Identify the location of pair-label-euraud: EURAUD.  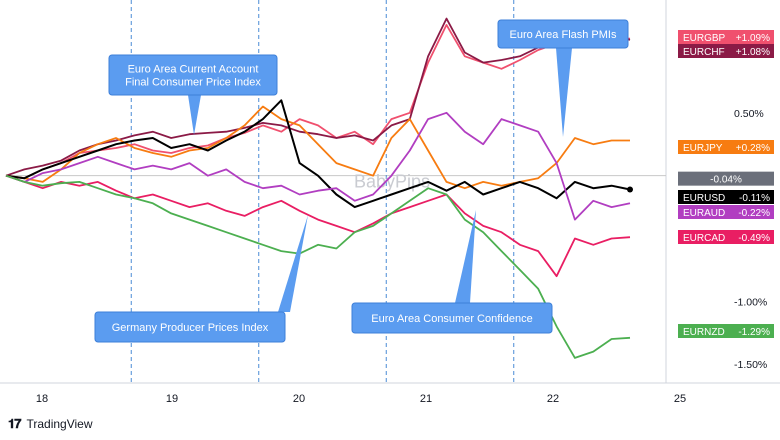
(704, 213).